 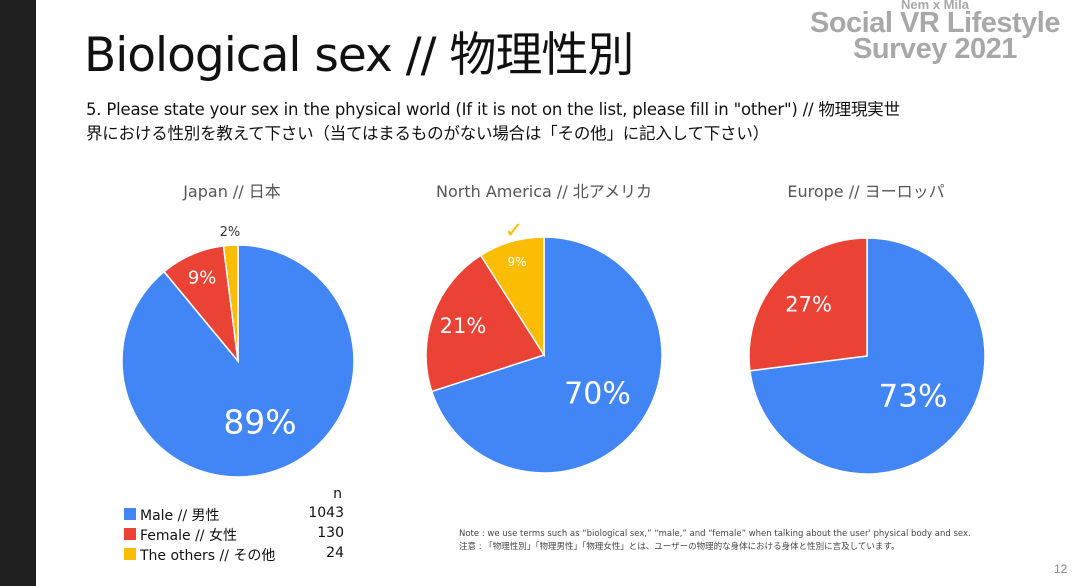 I want to click on brand-line-3: Survey 2021, so click(x=935, y=49).